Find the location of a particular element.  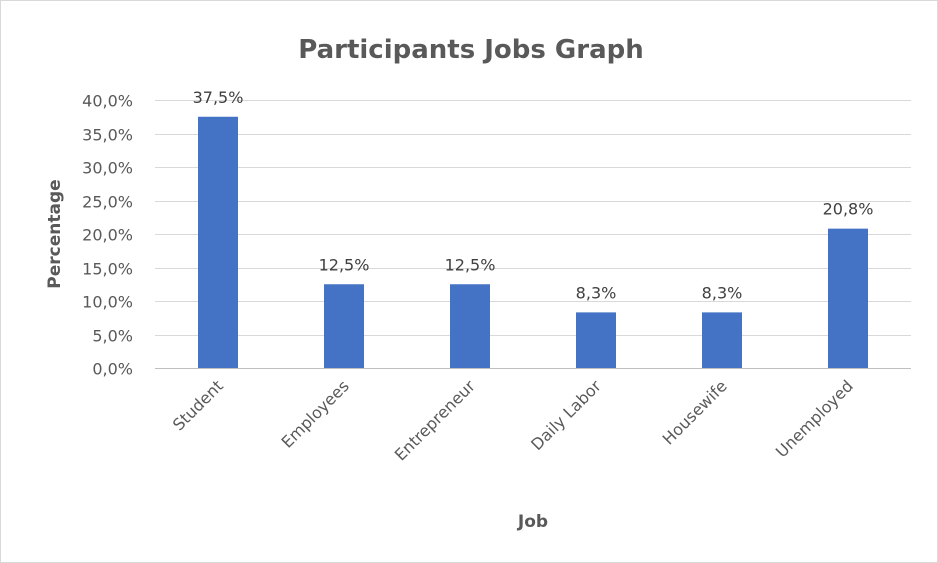

y-tick-label: 30,0% is located at coordinates (107, 168).